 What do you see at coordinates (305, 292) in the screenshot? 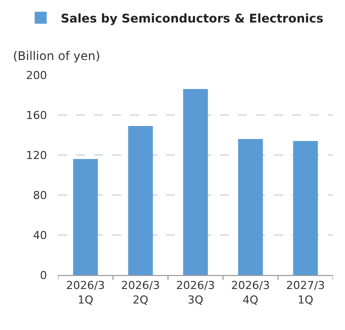
I see `x-tick-label: 2027/3 1Q` at bounding box center [305, 292].